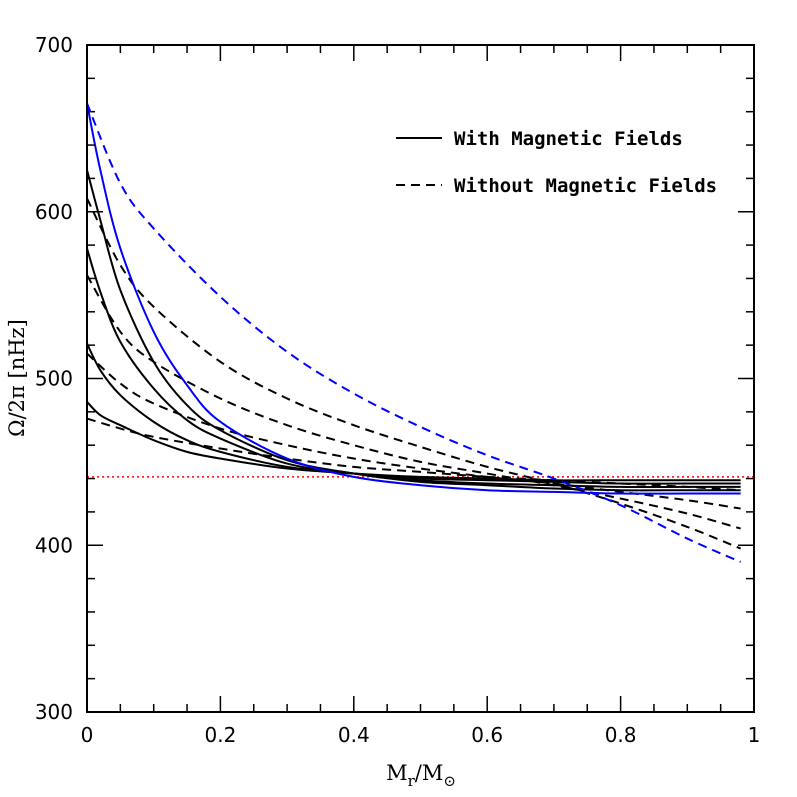 Image resolution: width=797 pixels, height=797 pixels. I want to click on x-tick-label: 0.2, so click(220, 735).